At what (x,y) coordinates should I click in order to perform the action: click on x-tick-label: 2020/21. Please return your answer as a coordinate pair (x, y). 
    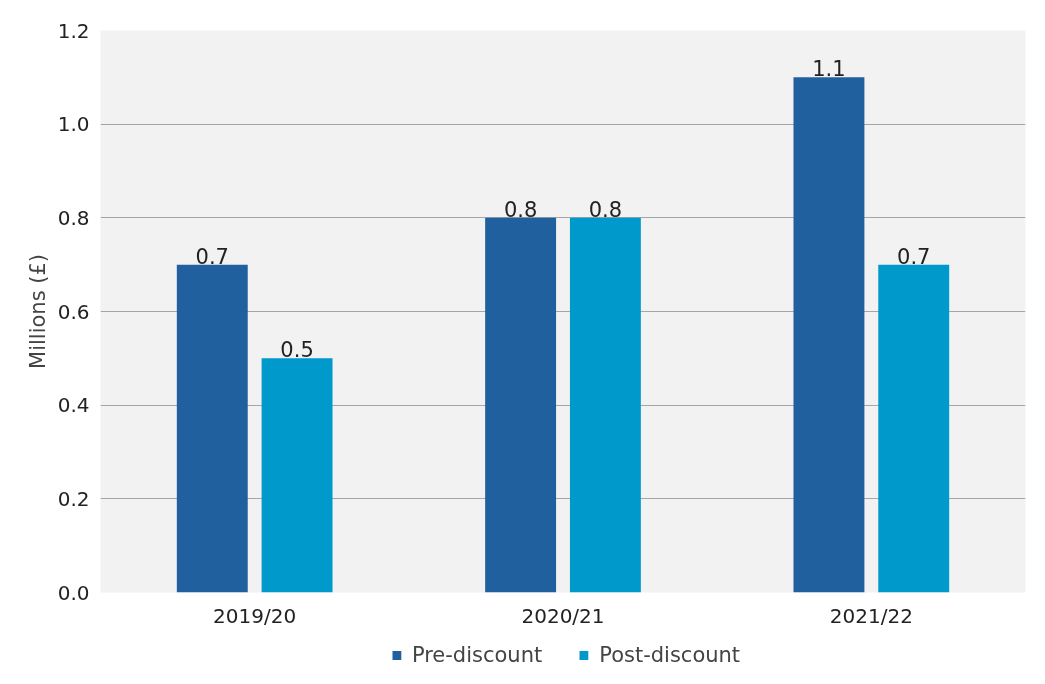
    Looking at the image, I should click on (563, 615).